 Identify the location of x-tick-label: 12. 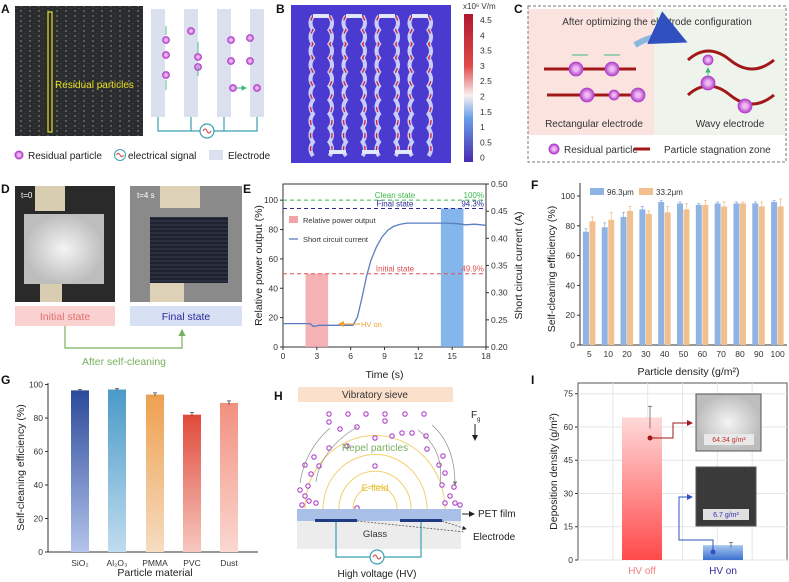
(419, 356).